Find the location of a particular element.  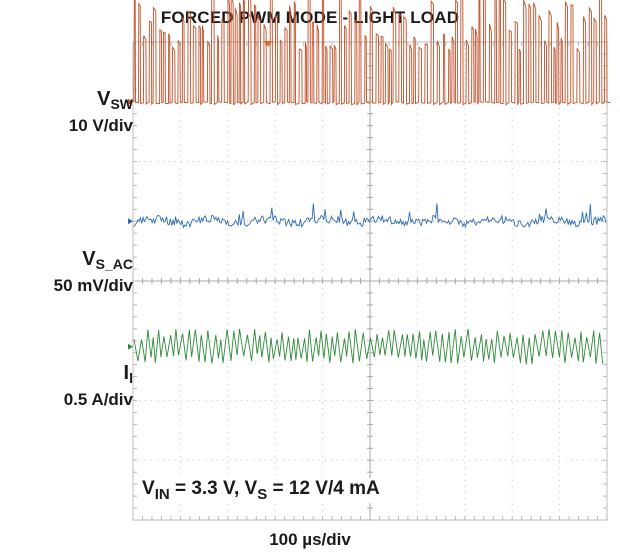

vsac-symbol: V is located at coordinates (89, 259).